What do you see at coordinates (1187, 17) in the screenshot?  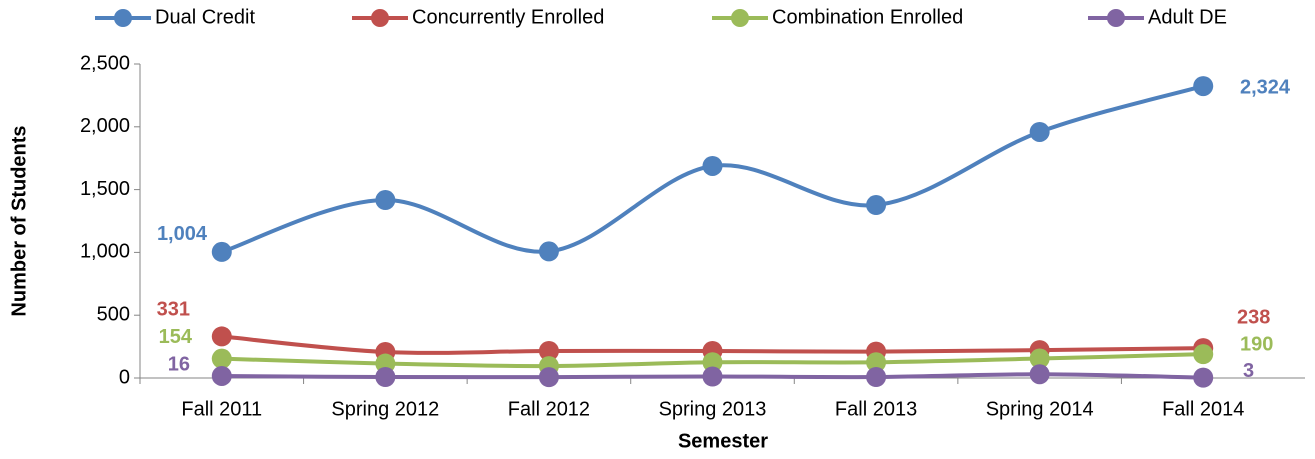 I see `legend-label: Adult DE` at bounding box center [1187, 17].